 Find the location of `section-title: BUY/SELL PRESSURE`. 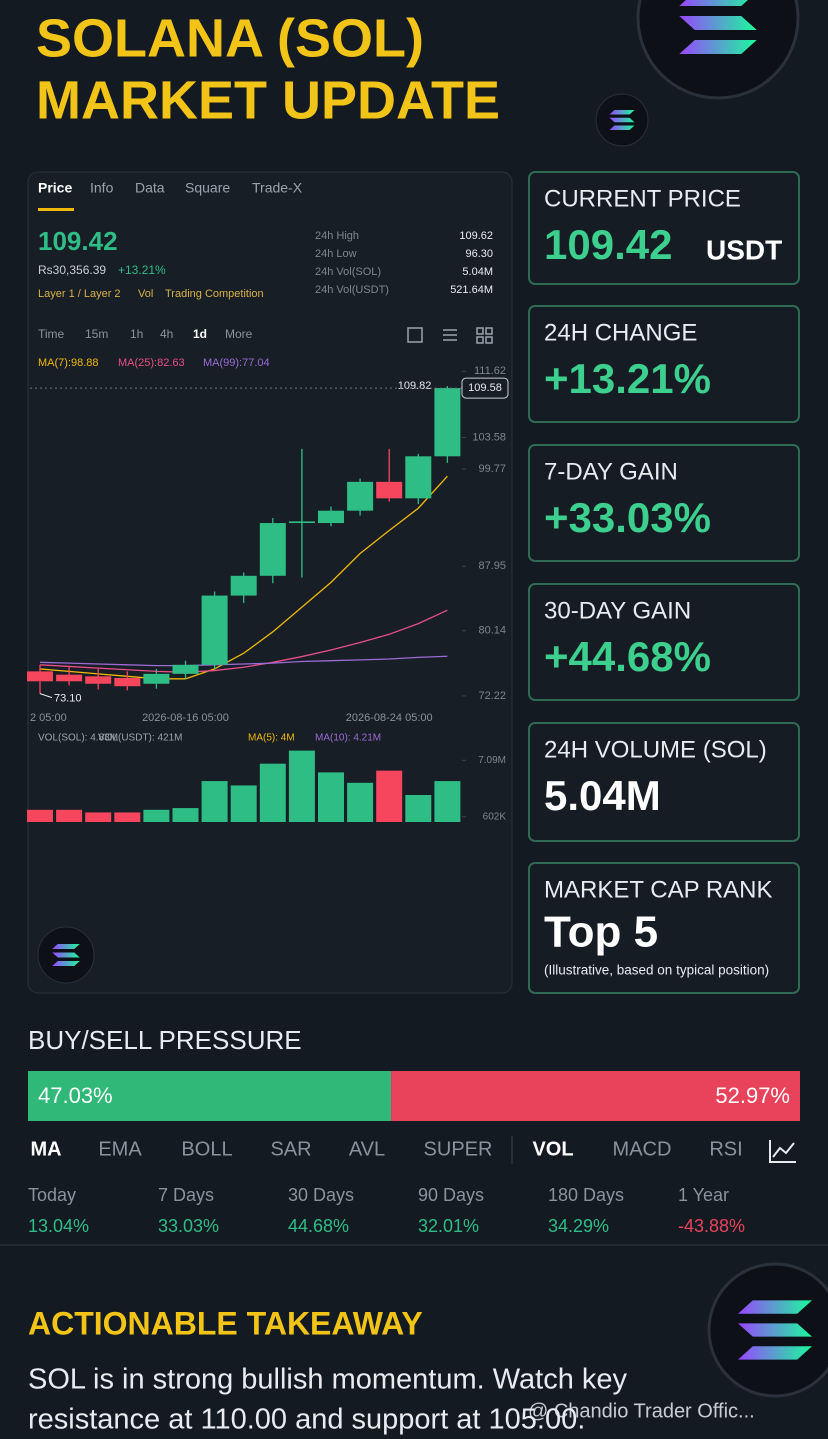

section-title: BUY/SELL PRESSURE is located at coordinates (165, 1040).